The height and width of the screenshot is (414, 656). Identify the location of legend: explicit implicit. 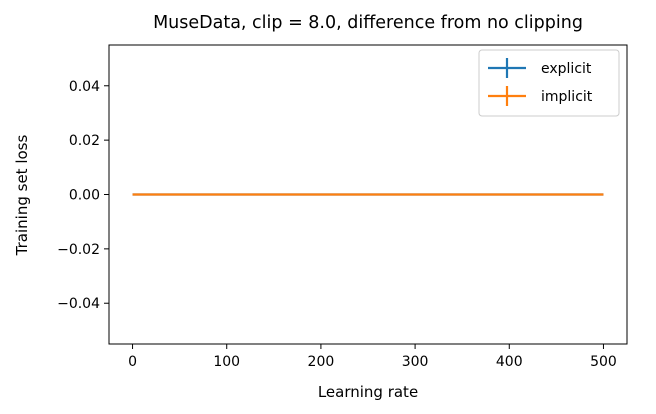
(549, 83).